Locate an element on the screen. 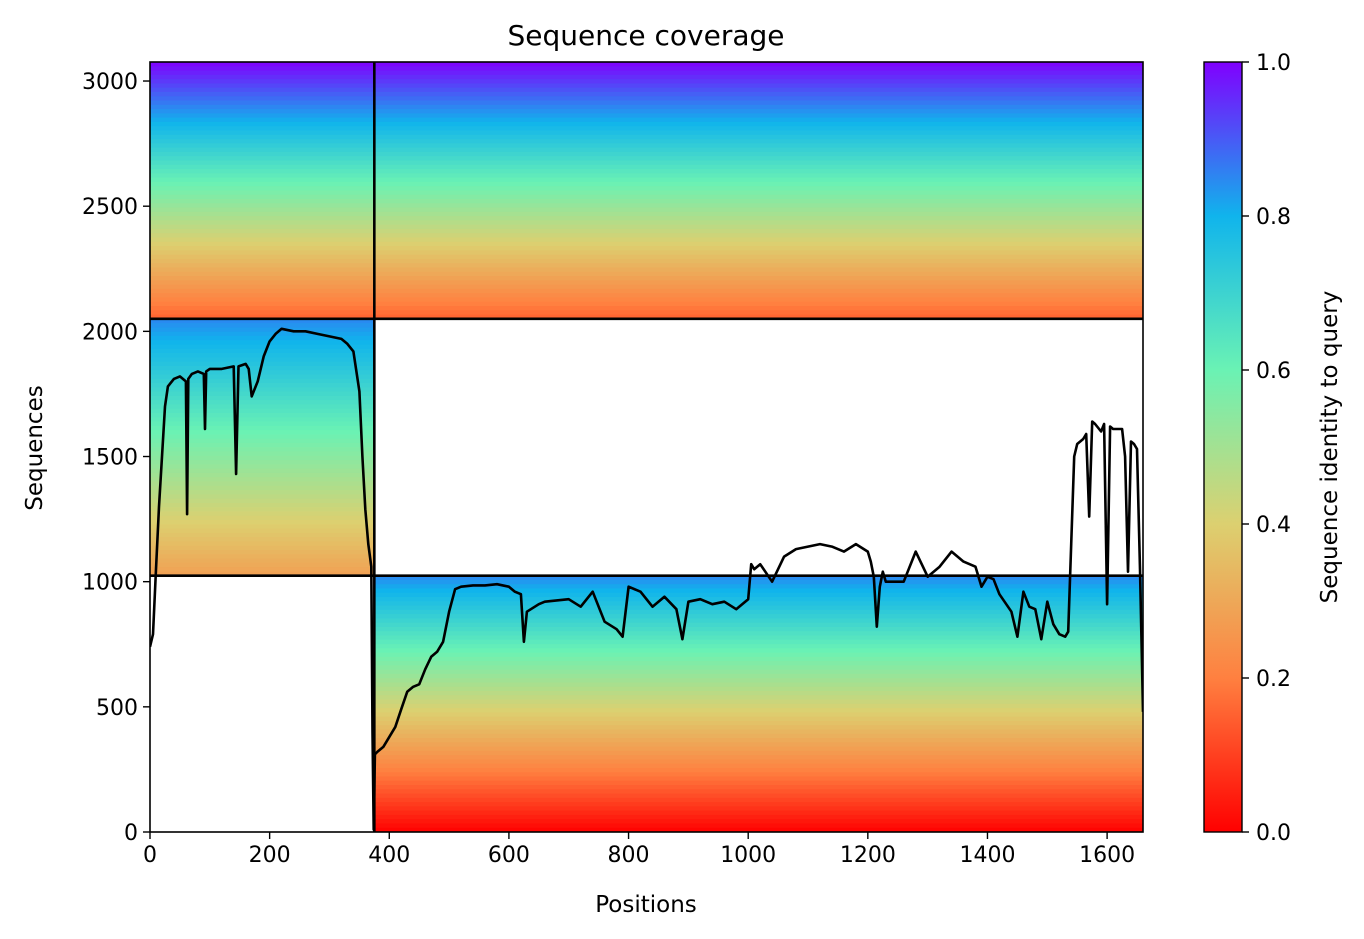  x-axis-ticks: 0 200 400 600 800 1000 1200 1400 1600 is located at coordinates (639, 850).